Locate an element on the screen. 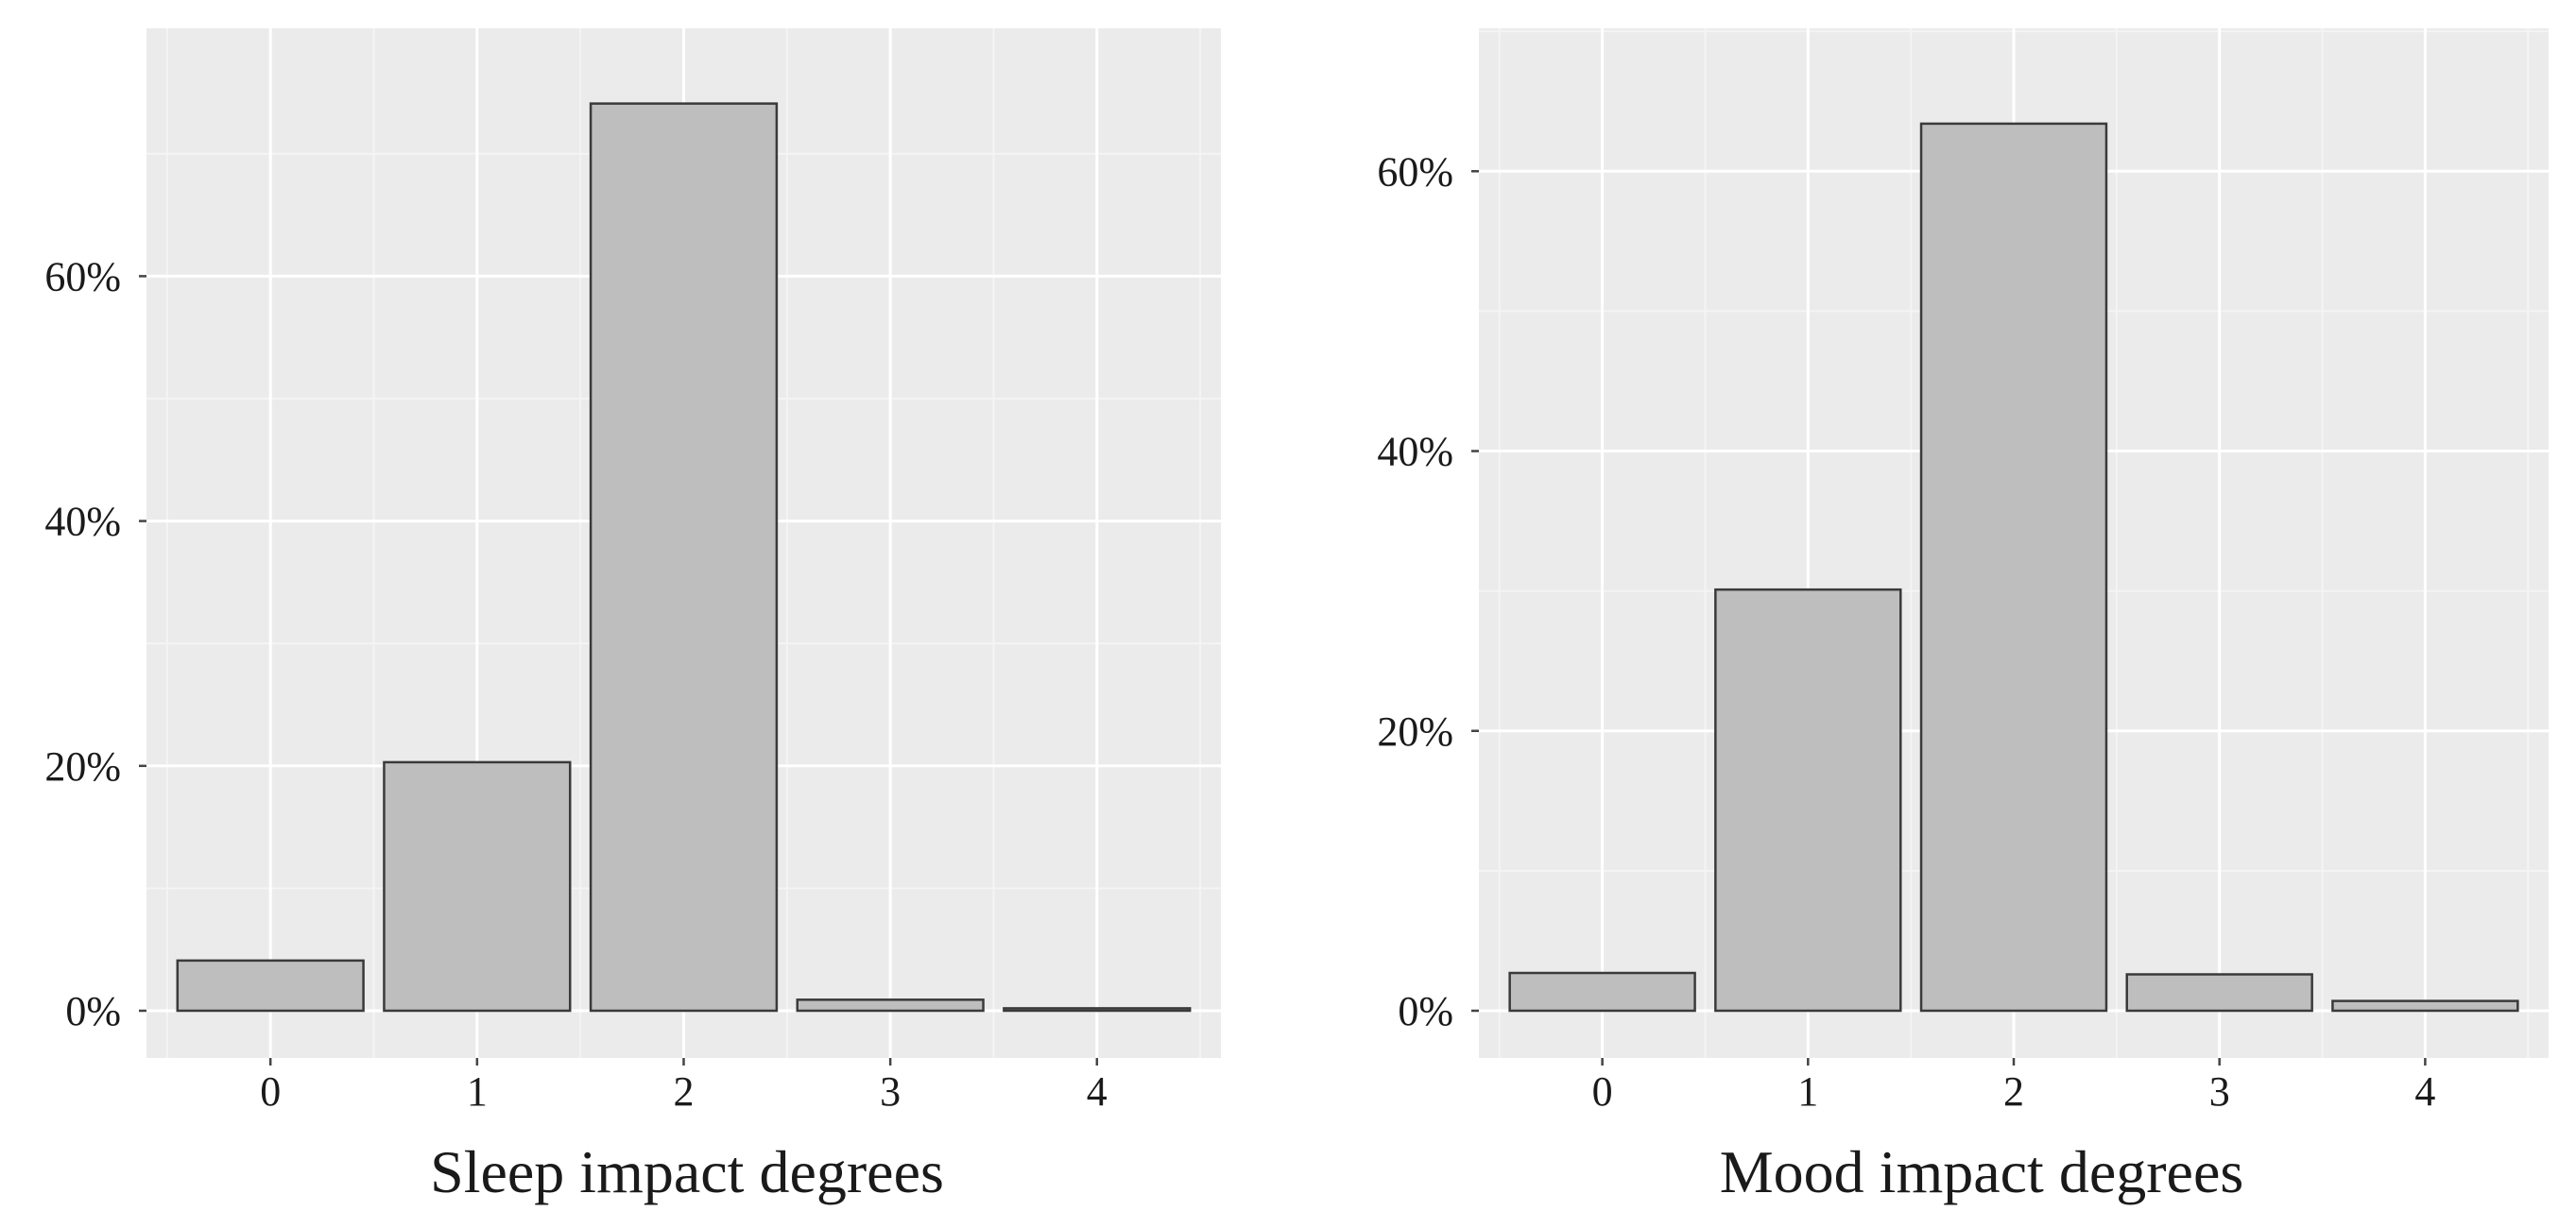 Image resolution: width=2576 pixels, height=1211 pixels. mood-y-tick-label: 60% is located at coordinates (1415, 171).